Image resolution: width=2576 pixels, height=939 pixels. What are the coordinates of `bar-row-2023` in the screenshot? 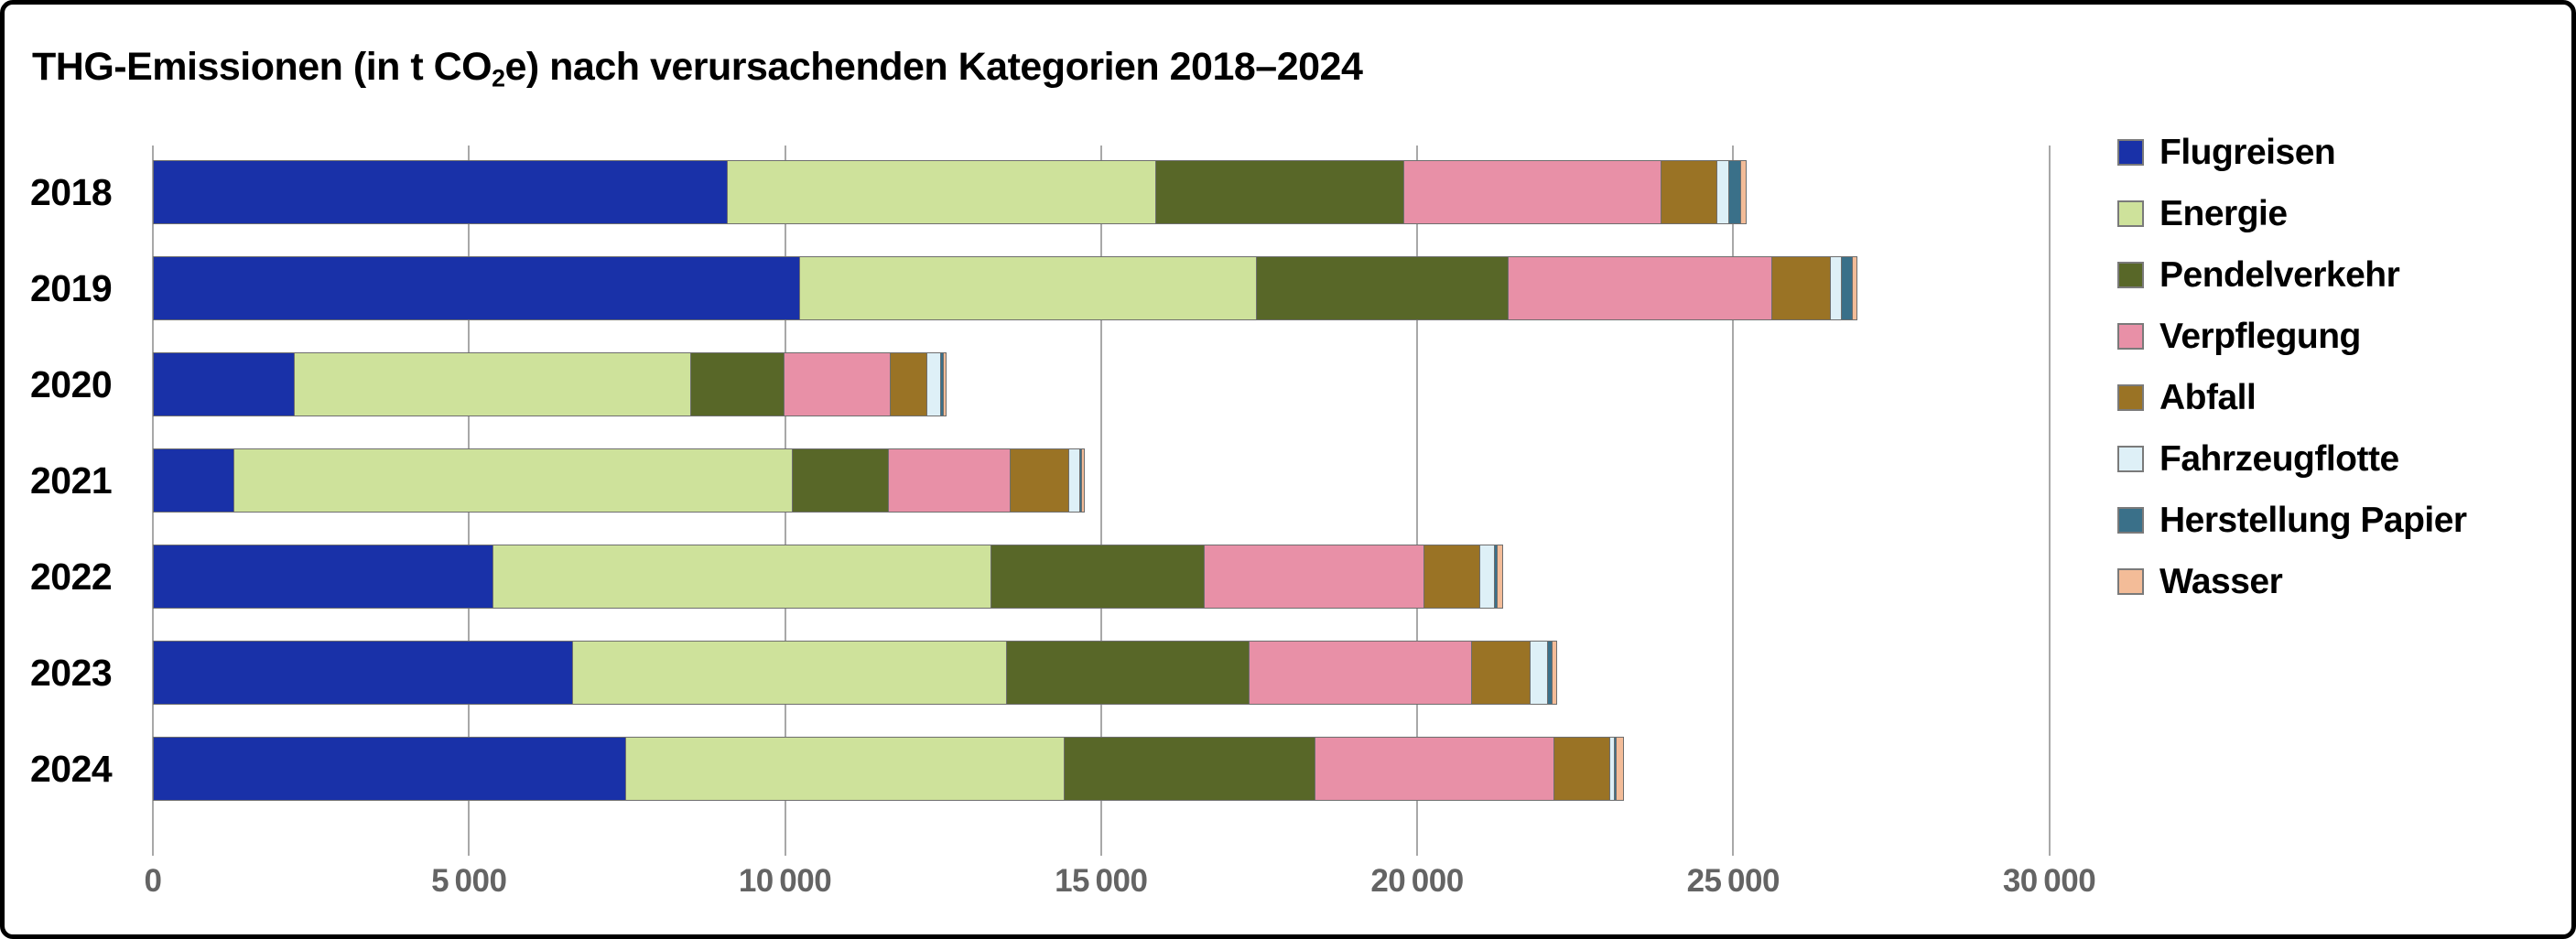 It's located at (856, 673).